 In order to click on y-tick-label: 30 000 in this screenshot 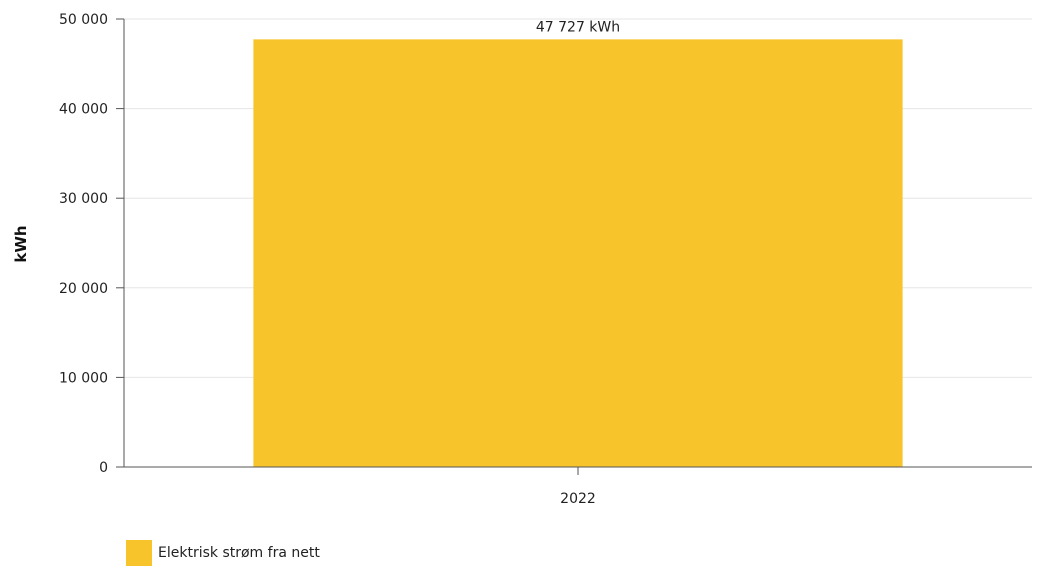, I will do `click(83, 199)`.